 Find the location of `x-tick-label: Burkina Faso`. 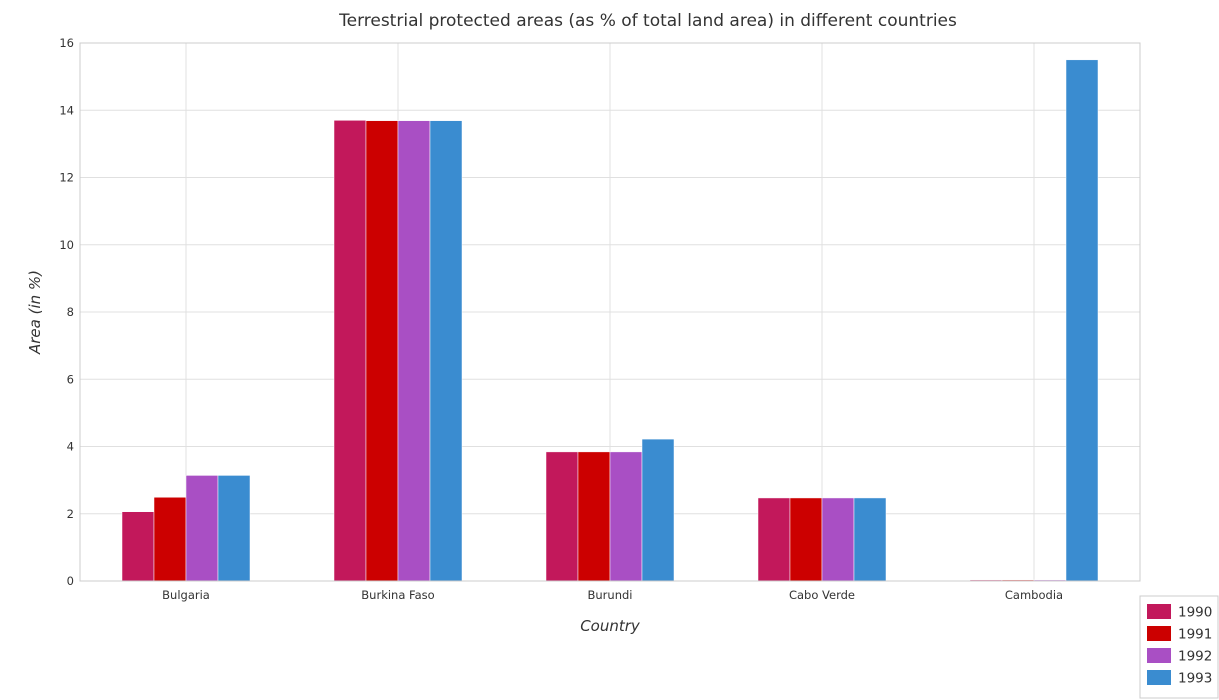

x-tick-label: Burkina Faso is located at coordinates (397, 595).